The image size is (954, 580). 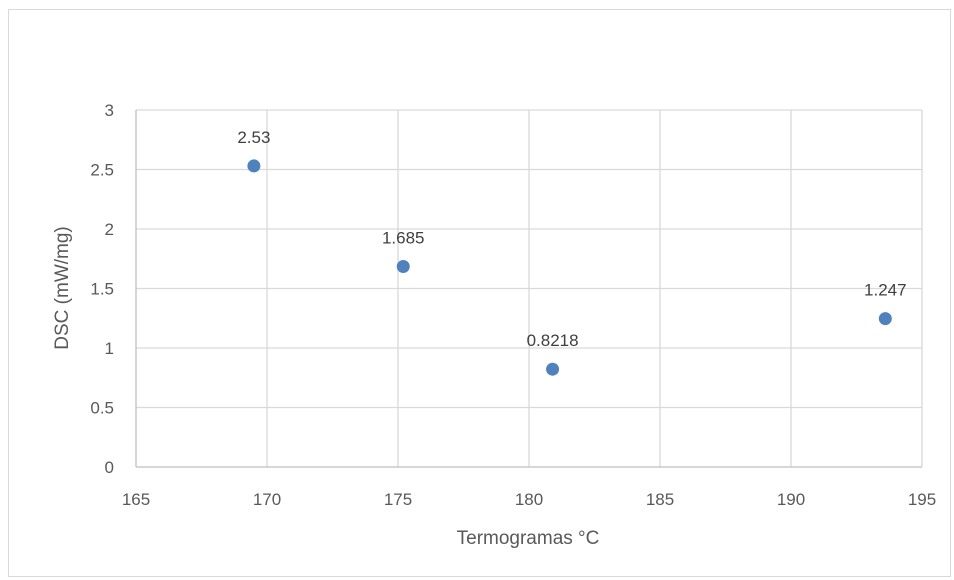 What do you see at coordinates (62, 287) in the screenshot?
I see `y-axis-title: DSC (mW/mg)` at bounding box center [62, 287].